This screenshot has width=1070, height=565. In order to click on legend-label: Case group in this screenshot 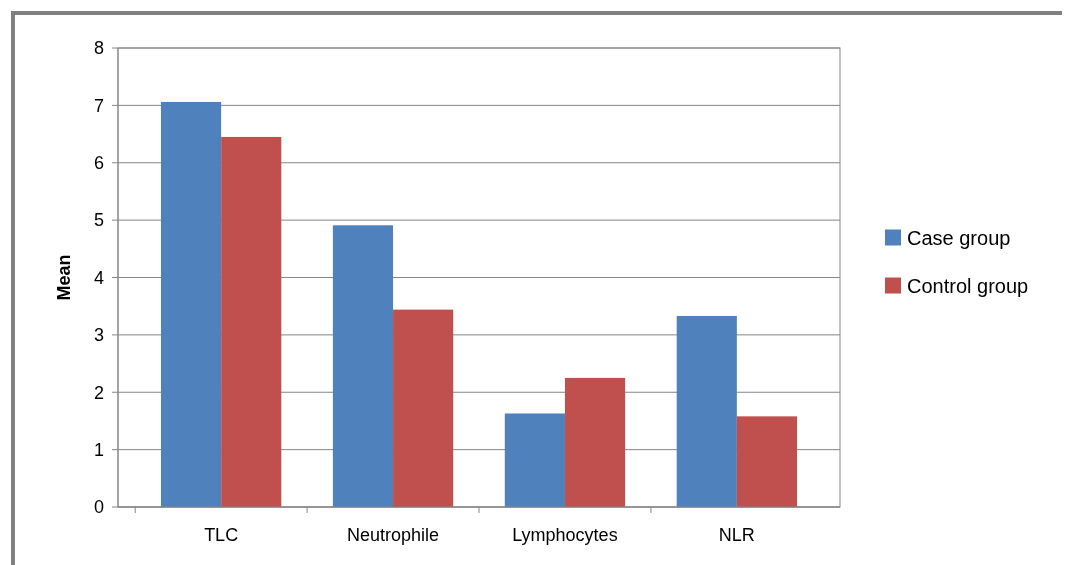, I will do `click(959, 237)`.